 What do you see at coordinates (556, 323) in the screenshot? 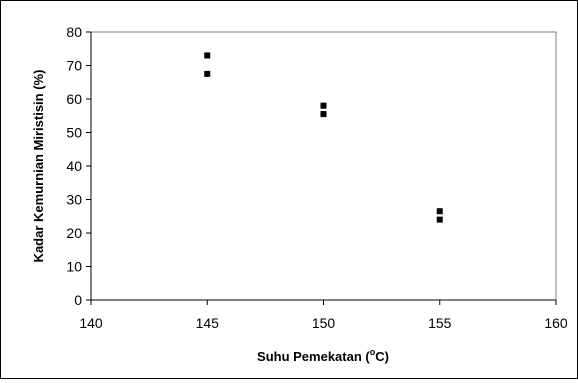
I see `x-tick-label: 160` at bounding box center [556, 323].